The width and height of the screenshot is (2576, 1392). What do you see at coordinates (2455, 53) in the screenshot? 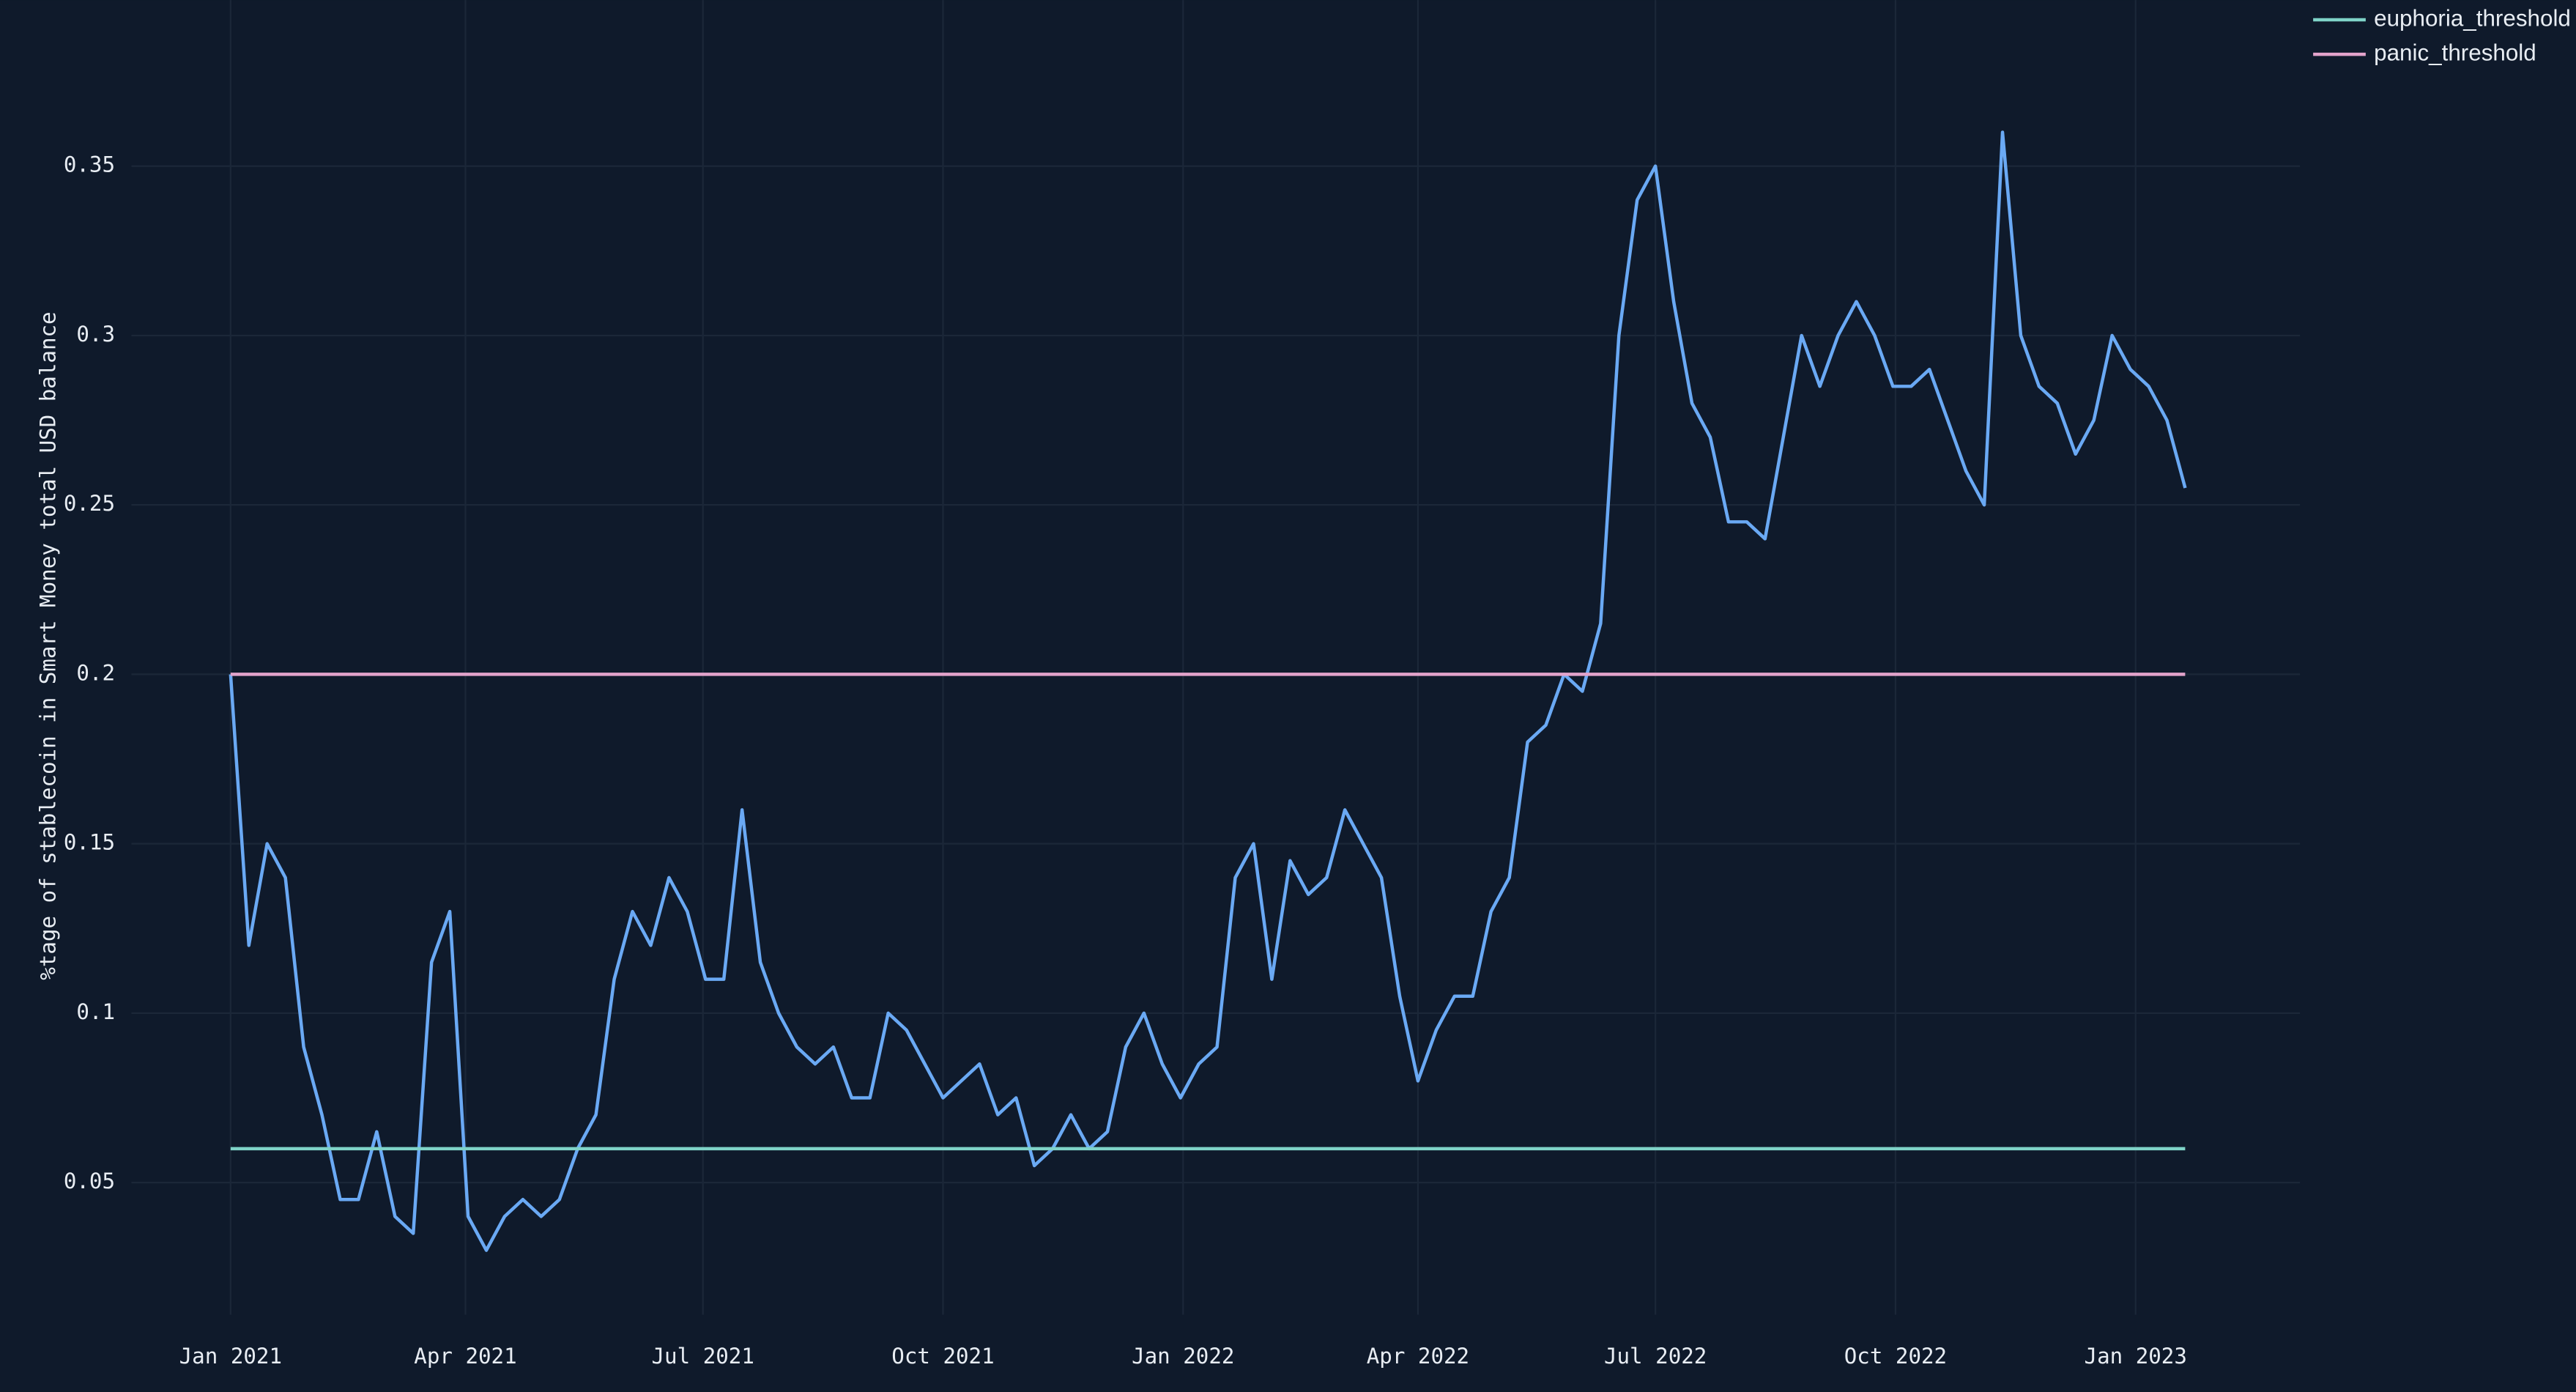
I see `legend-entry: panic_threshold` at bounding box center [2455, 53].